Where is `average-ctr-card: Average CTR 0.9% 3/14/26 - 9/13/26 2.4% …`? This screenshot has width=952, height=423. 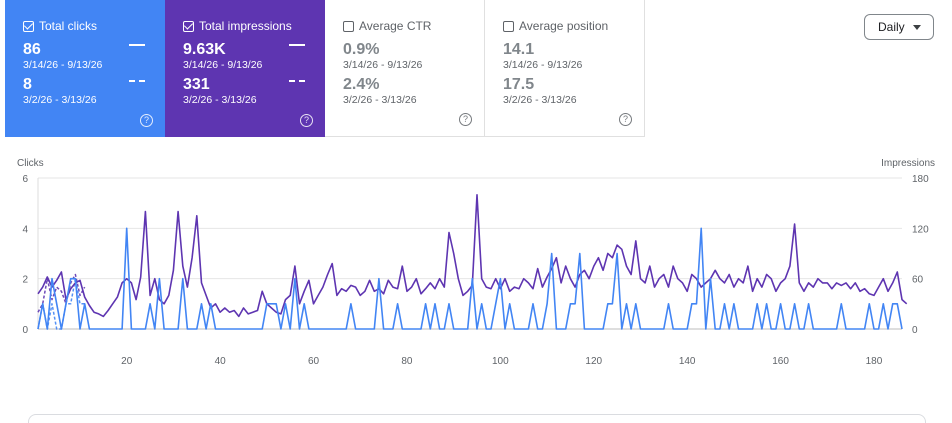
average-ctr-card: Average CTR 0.9% 3/14/26 - 9/13/26 2.4% … is located at coordinates (405, 68).